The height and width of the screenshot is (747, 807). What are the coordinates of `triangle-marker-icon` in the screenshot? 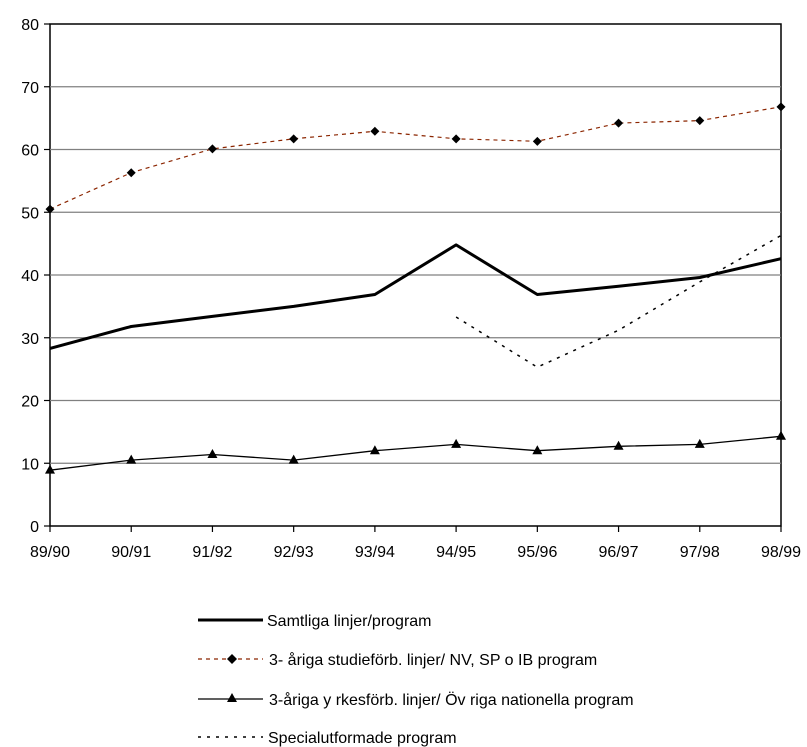 It's located at (232, 697).